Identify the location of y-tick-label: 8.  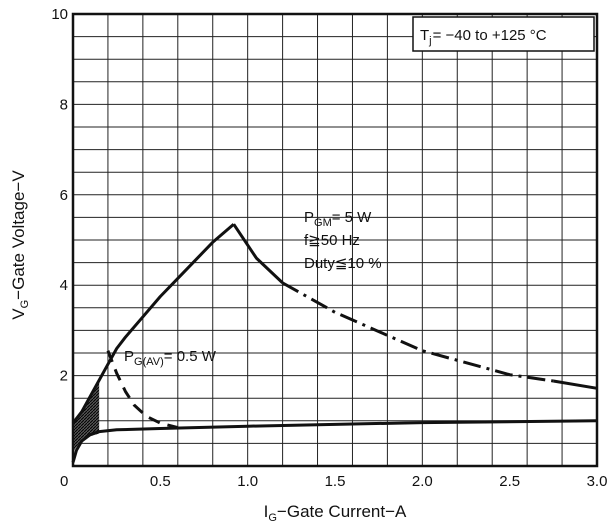
(64, 104).